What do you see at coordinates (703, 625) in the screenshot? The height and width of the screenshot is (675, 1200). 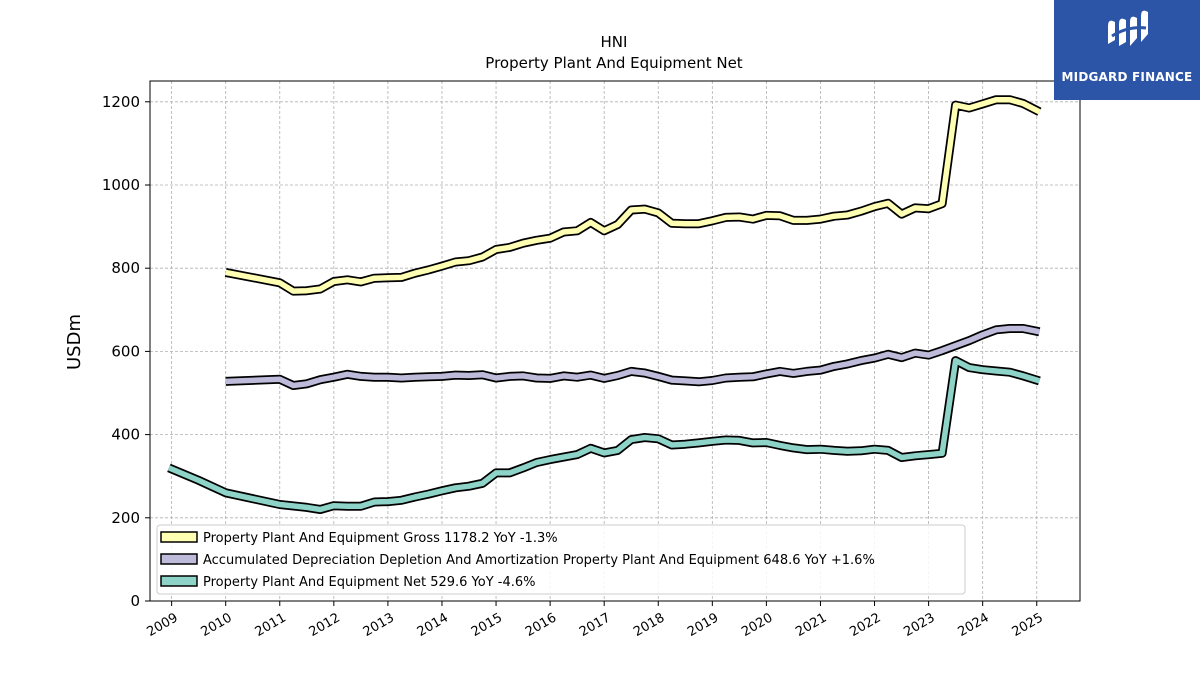 I see `x-tick-label: 2019` at bounding box center [703, 625].